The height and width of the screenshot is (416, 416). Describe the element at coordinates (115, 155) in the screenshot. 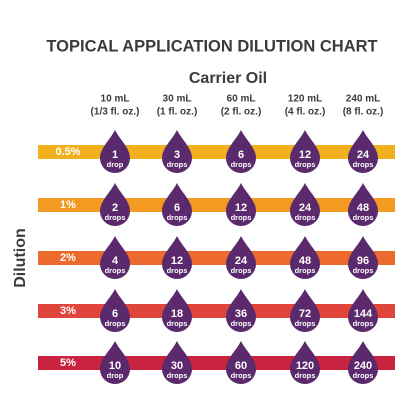

I see `drop-count: 1` at that location.